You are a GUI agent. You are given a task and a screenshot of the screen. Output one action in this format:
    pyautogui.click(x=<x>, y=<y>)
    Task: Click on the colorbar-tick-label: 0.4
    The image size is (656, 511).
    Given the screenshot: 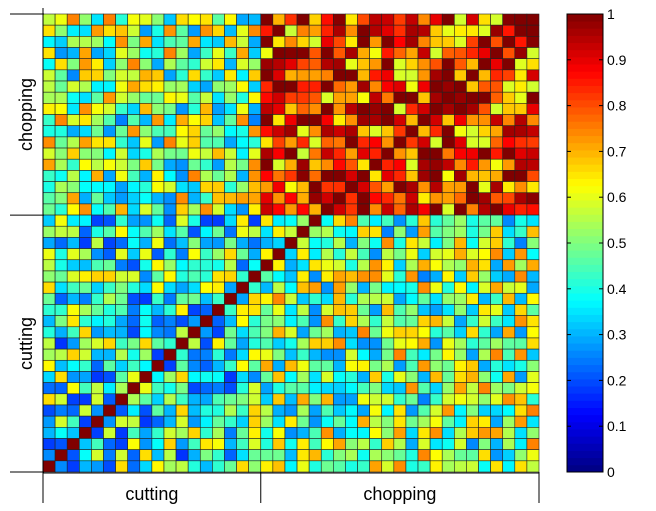 What is the action you would take?
    pyautogui.click(x=617, y=289)
    